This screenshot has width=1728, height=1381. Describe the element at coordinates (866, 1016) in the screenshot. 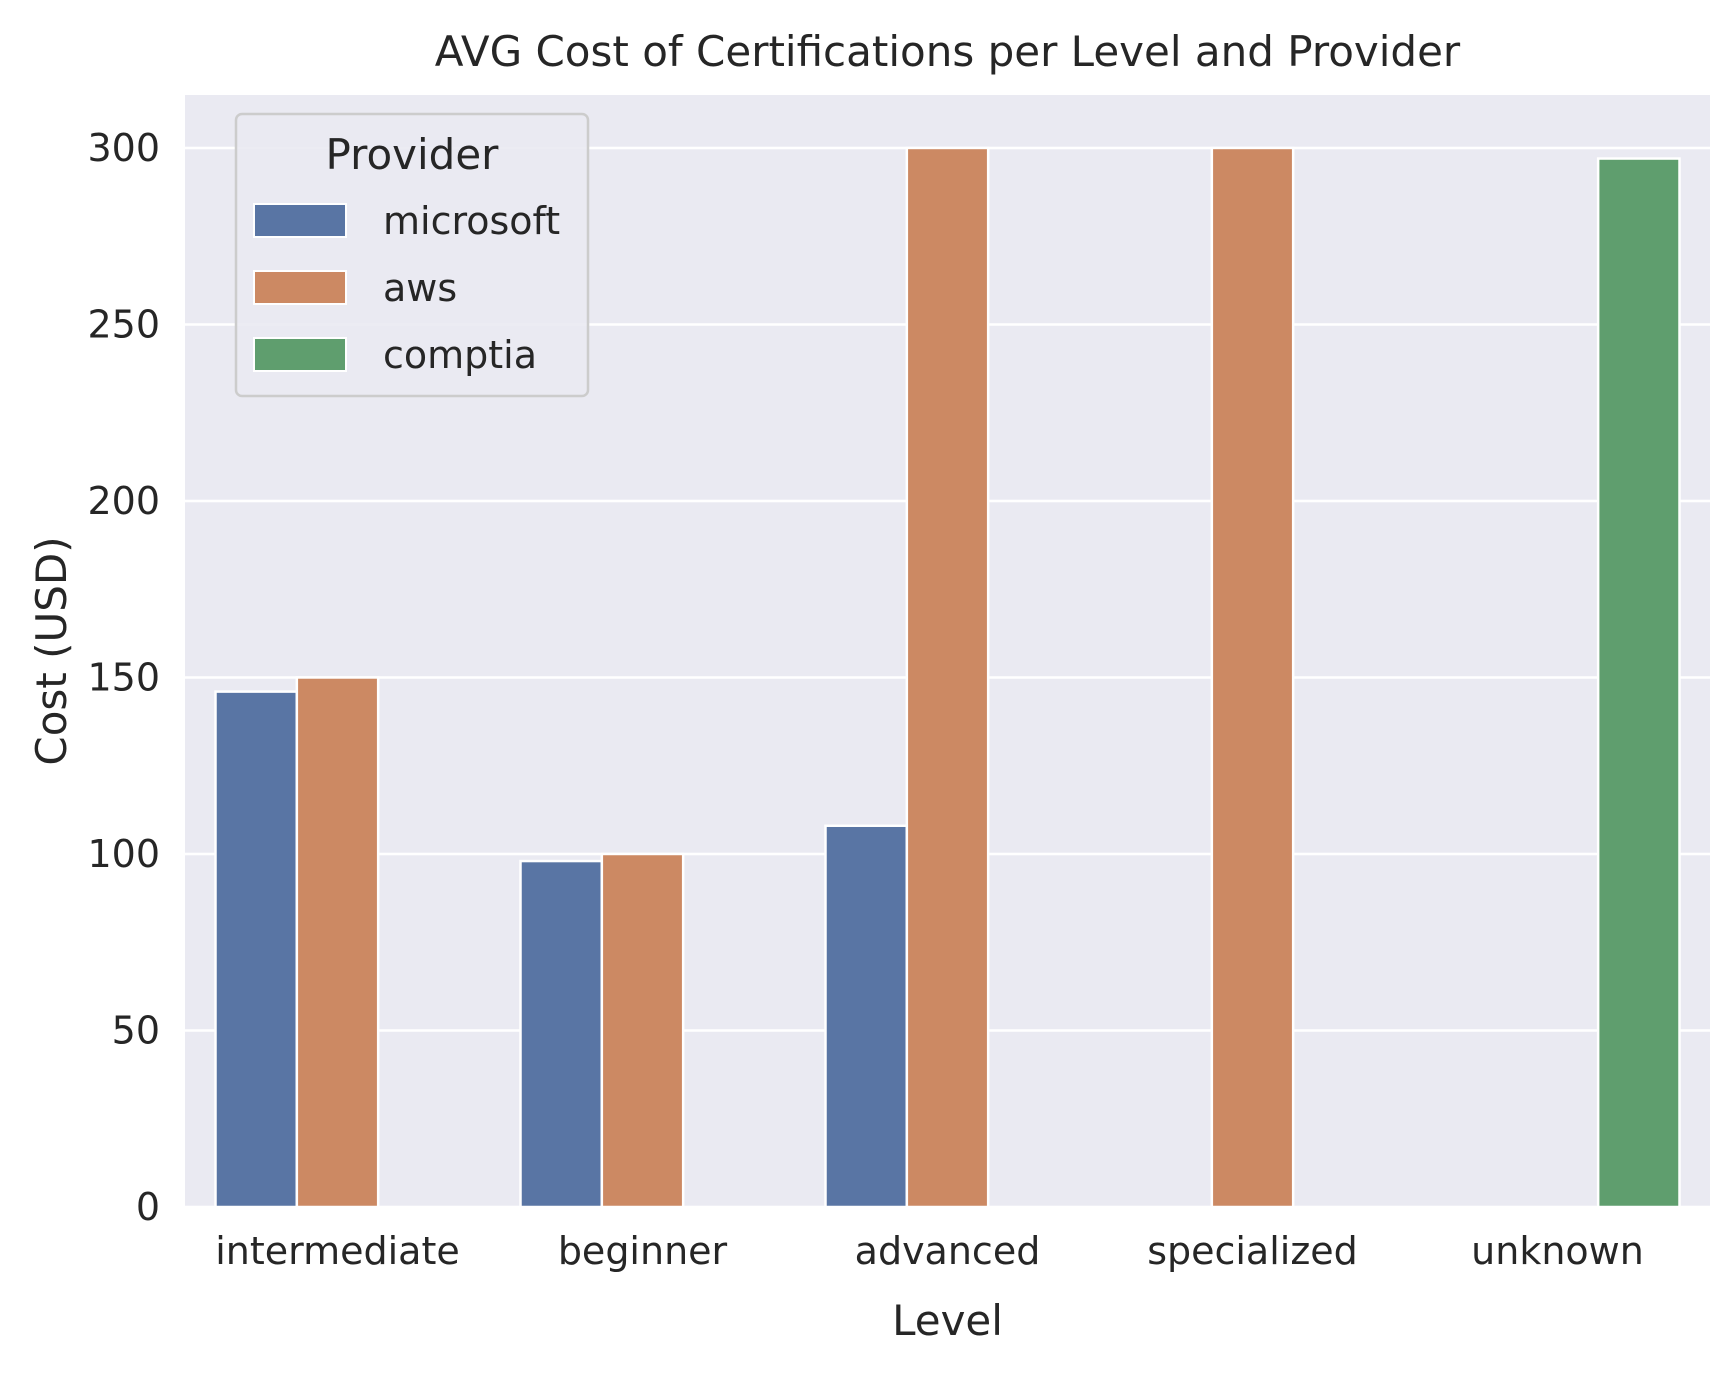

I see `bar-microsoft-advanced` at that location.